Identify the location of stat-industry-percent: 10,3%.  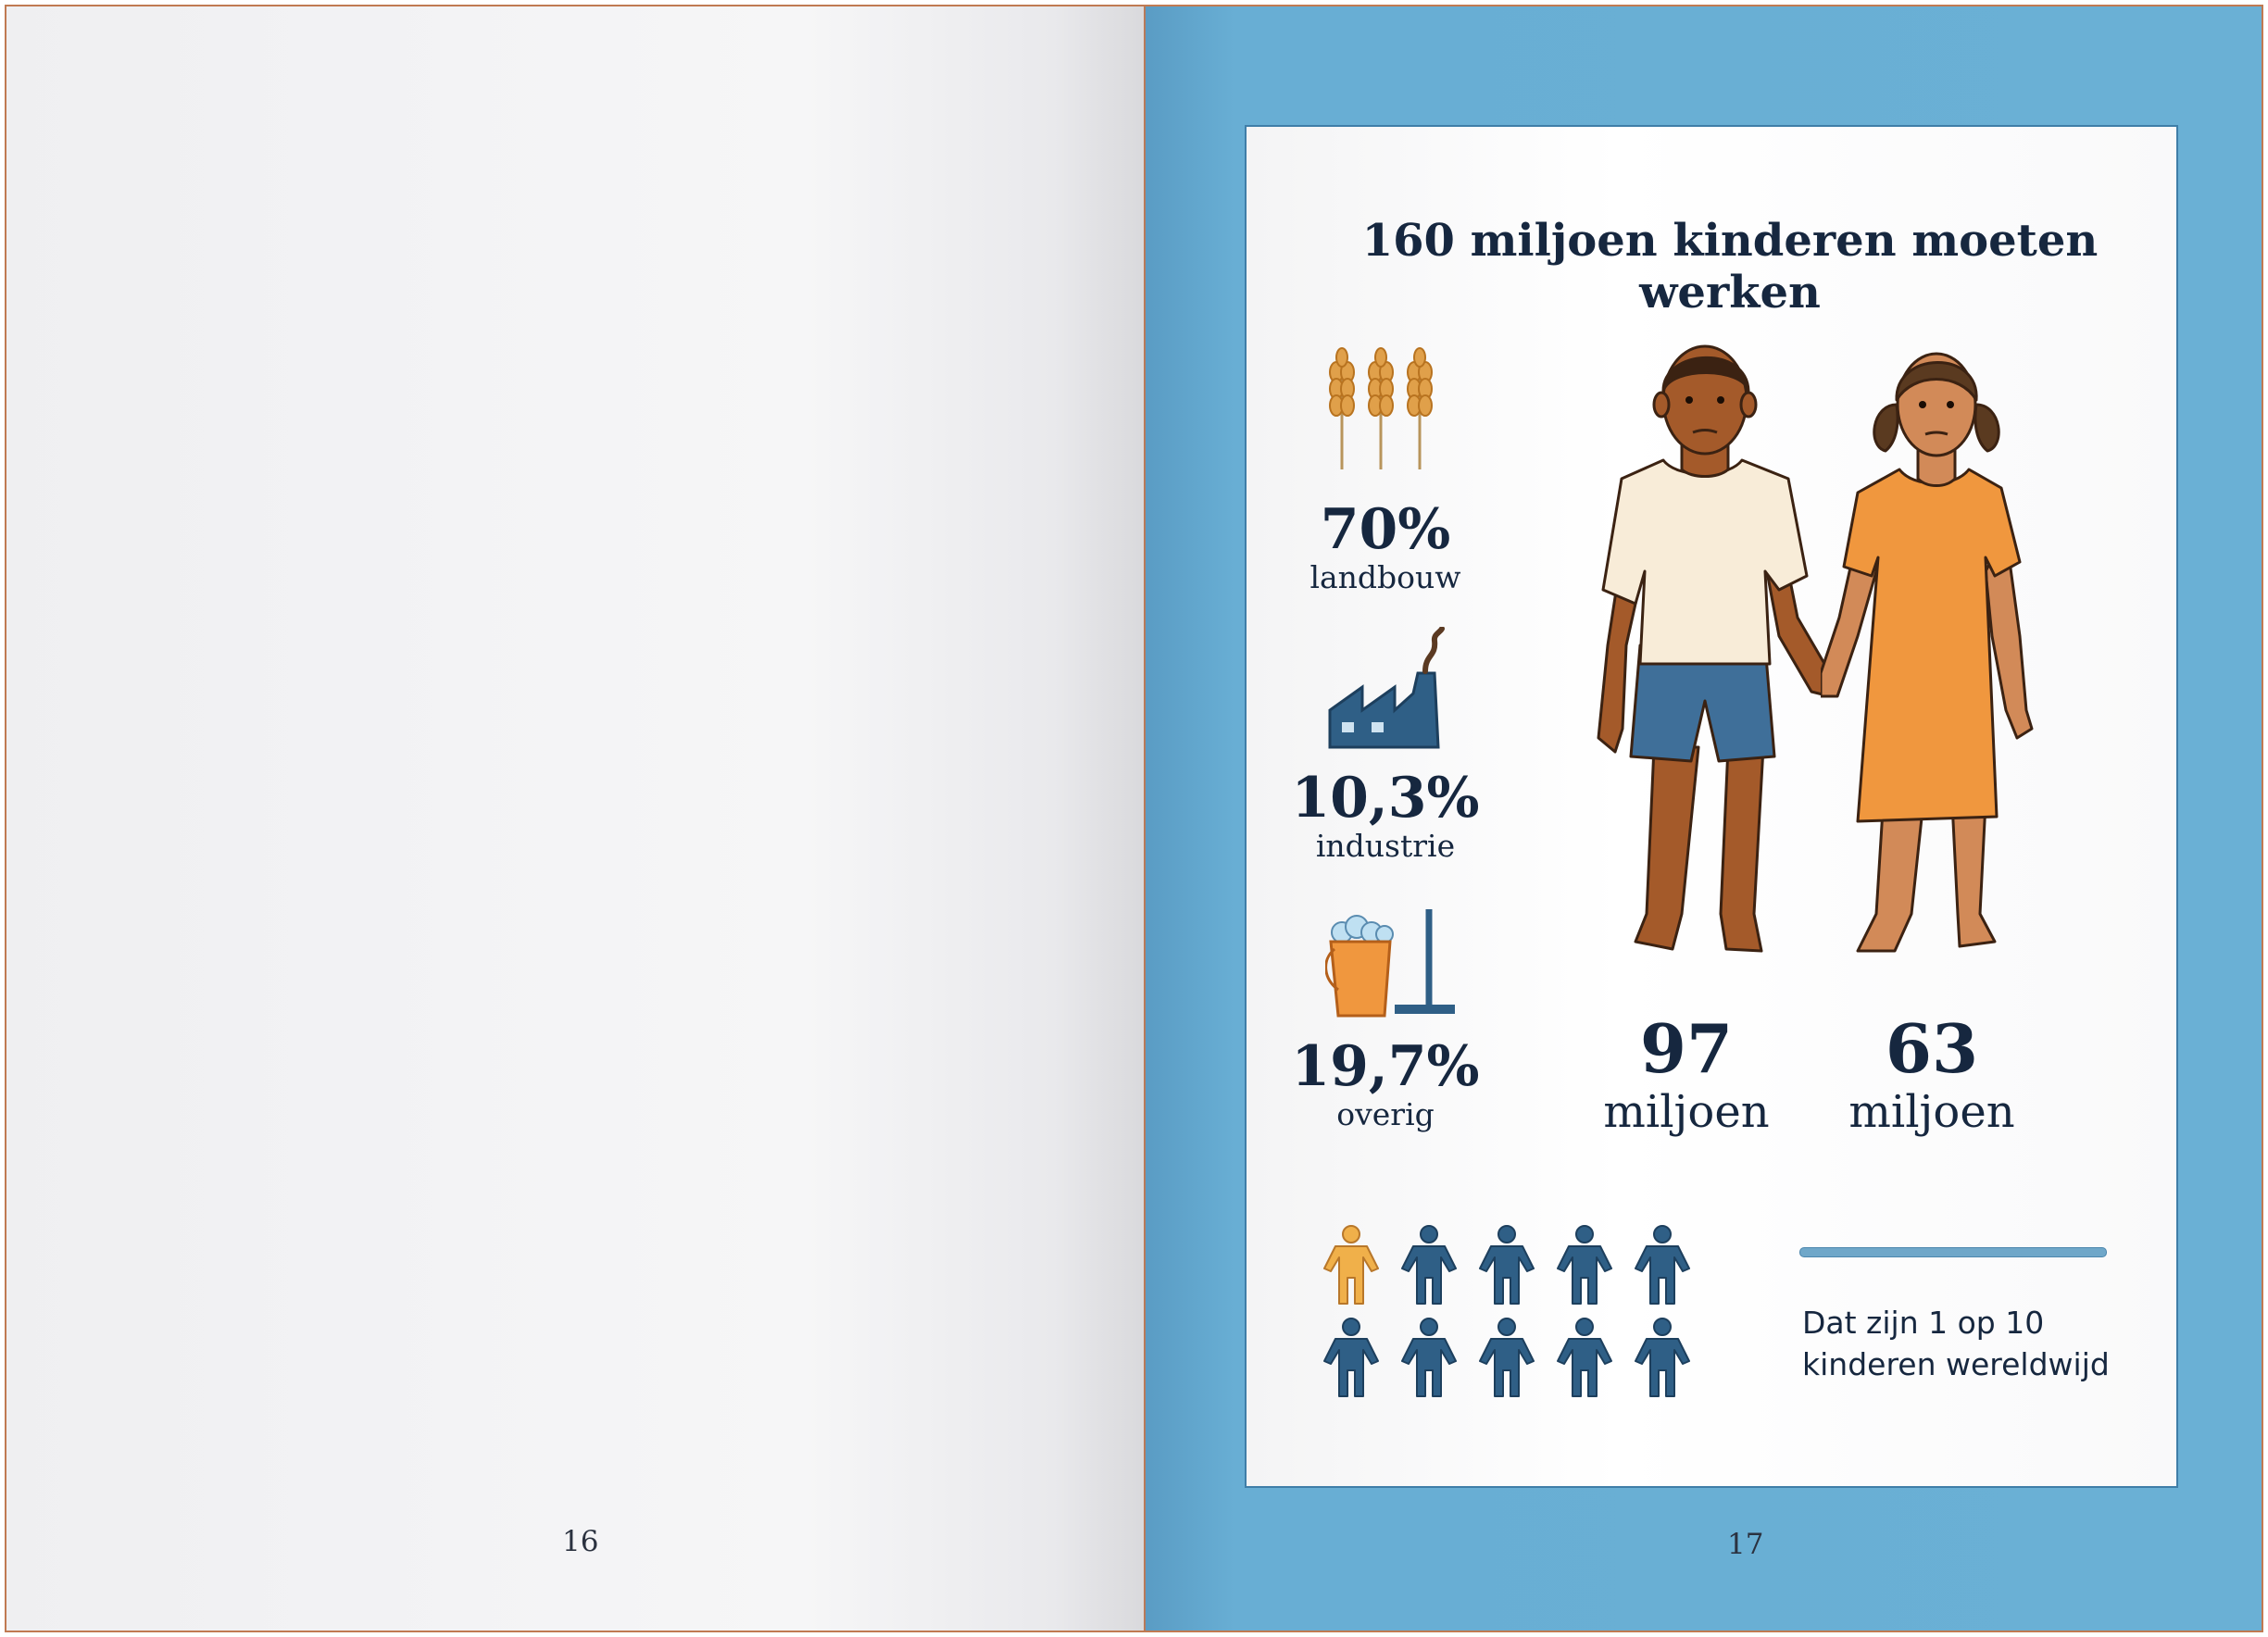
(1385, 798).